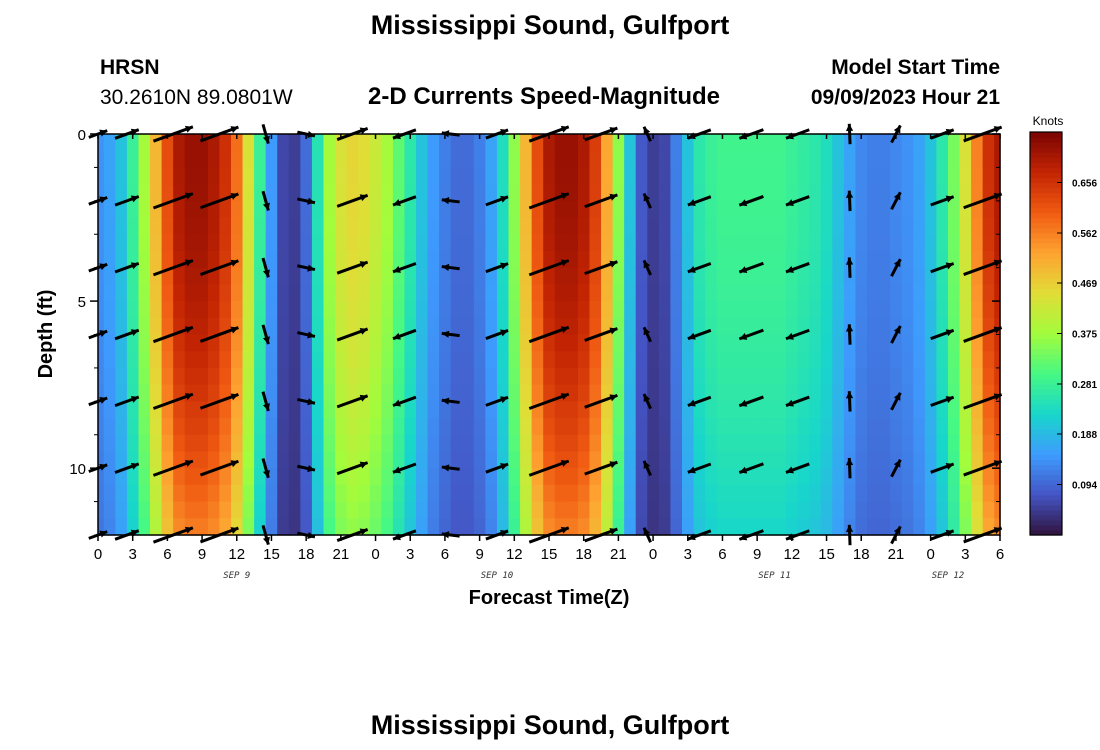 The height and width of the screenshot is (750, 1100). I want to click on x-tick-label: 9, so click(757, 554).